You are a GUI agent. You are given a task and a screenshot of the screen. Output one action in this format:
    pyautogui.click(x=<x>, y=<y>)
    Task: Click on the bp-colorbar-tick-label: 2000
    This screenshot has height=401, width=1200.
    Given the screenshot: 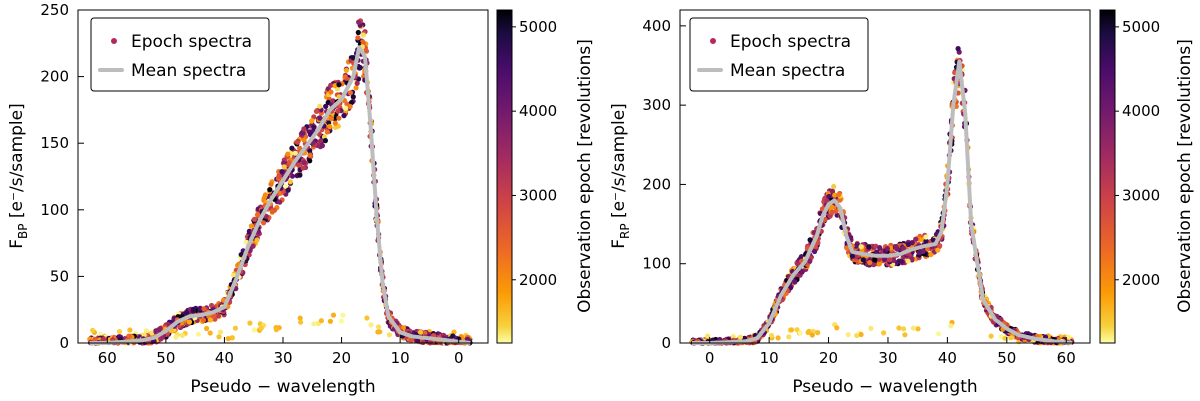 What is the action you would take?
    pyautogui.click(x=538, y=280)
    